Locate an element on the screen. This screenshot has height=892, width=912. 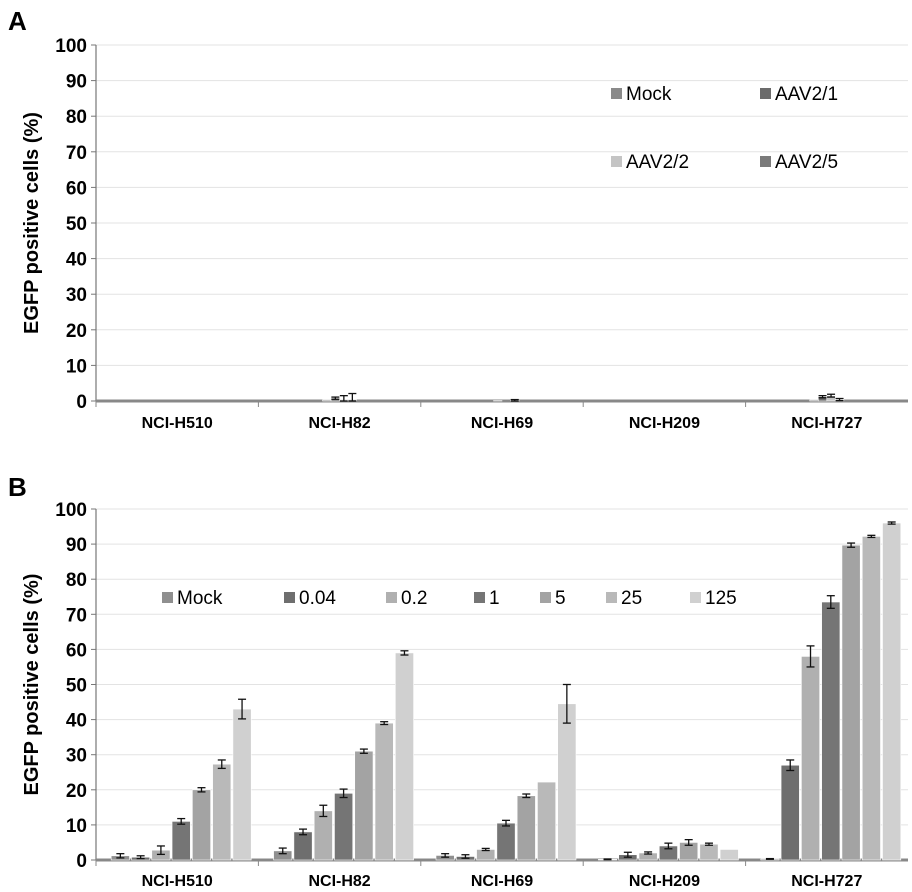
legend-label: AAV2/5 is located at coordinates (806, 162).